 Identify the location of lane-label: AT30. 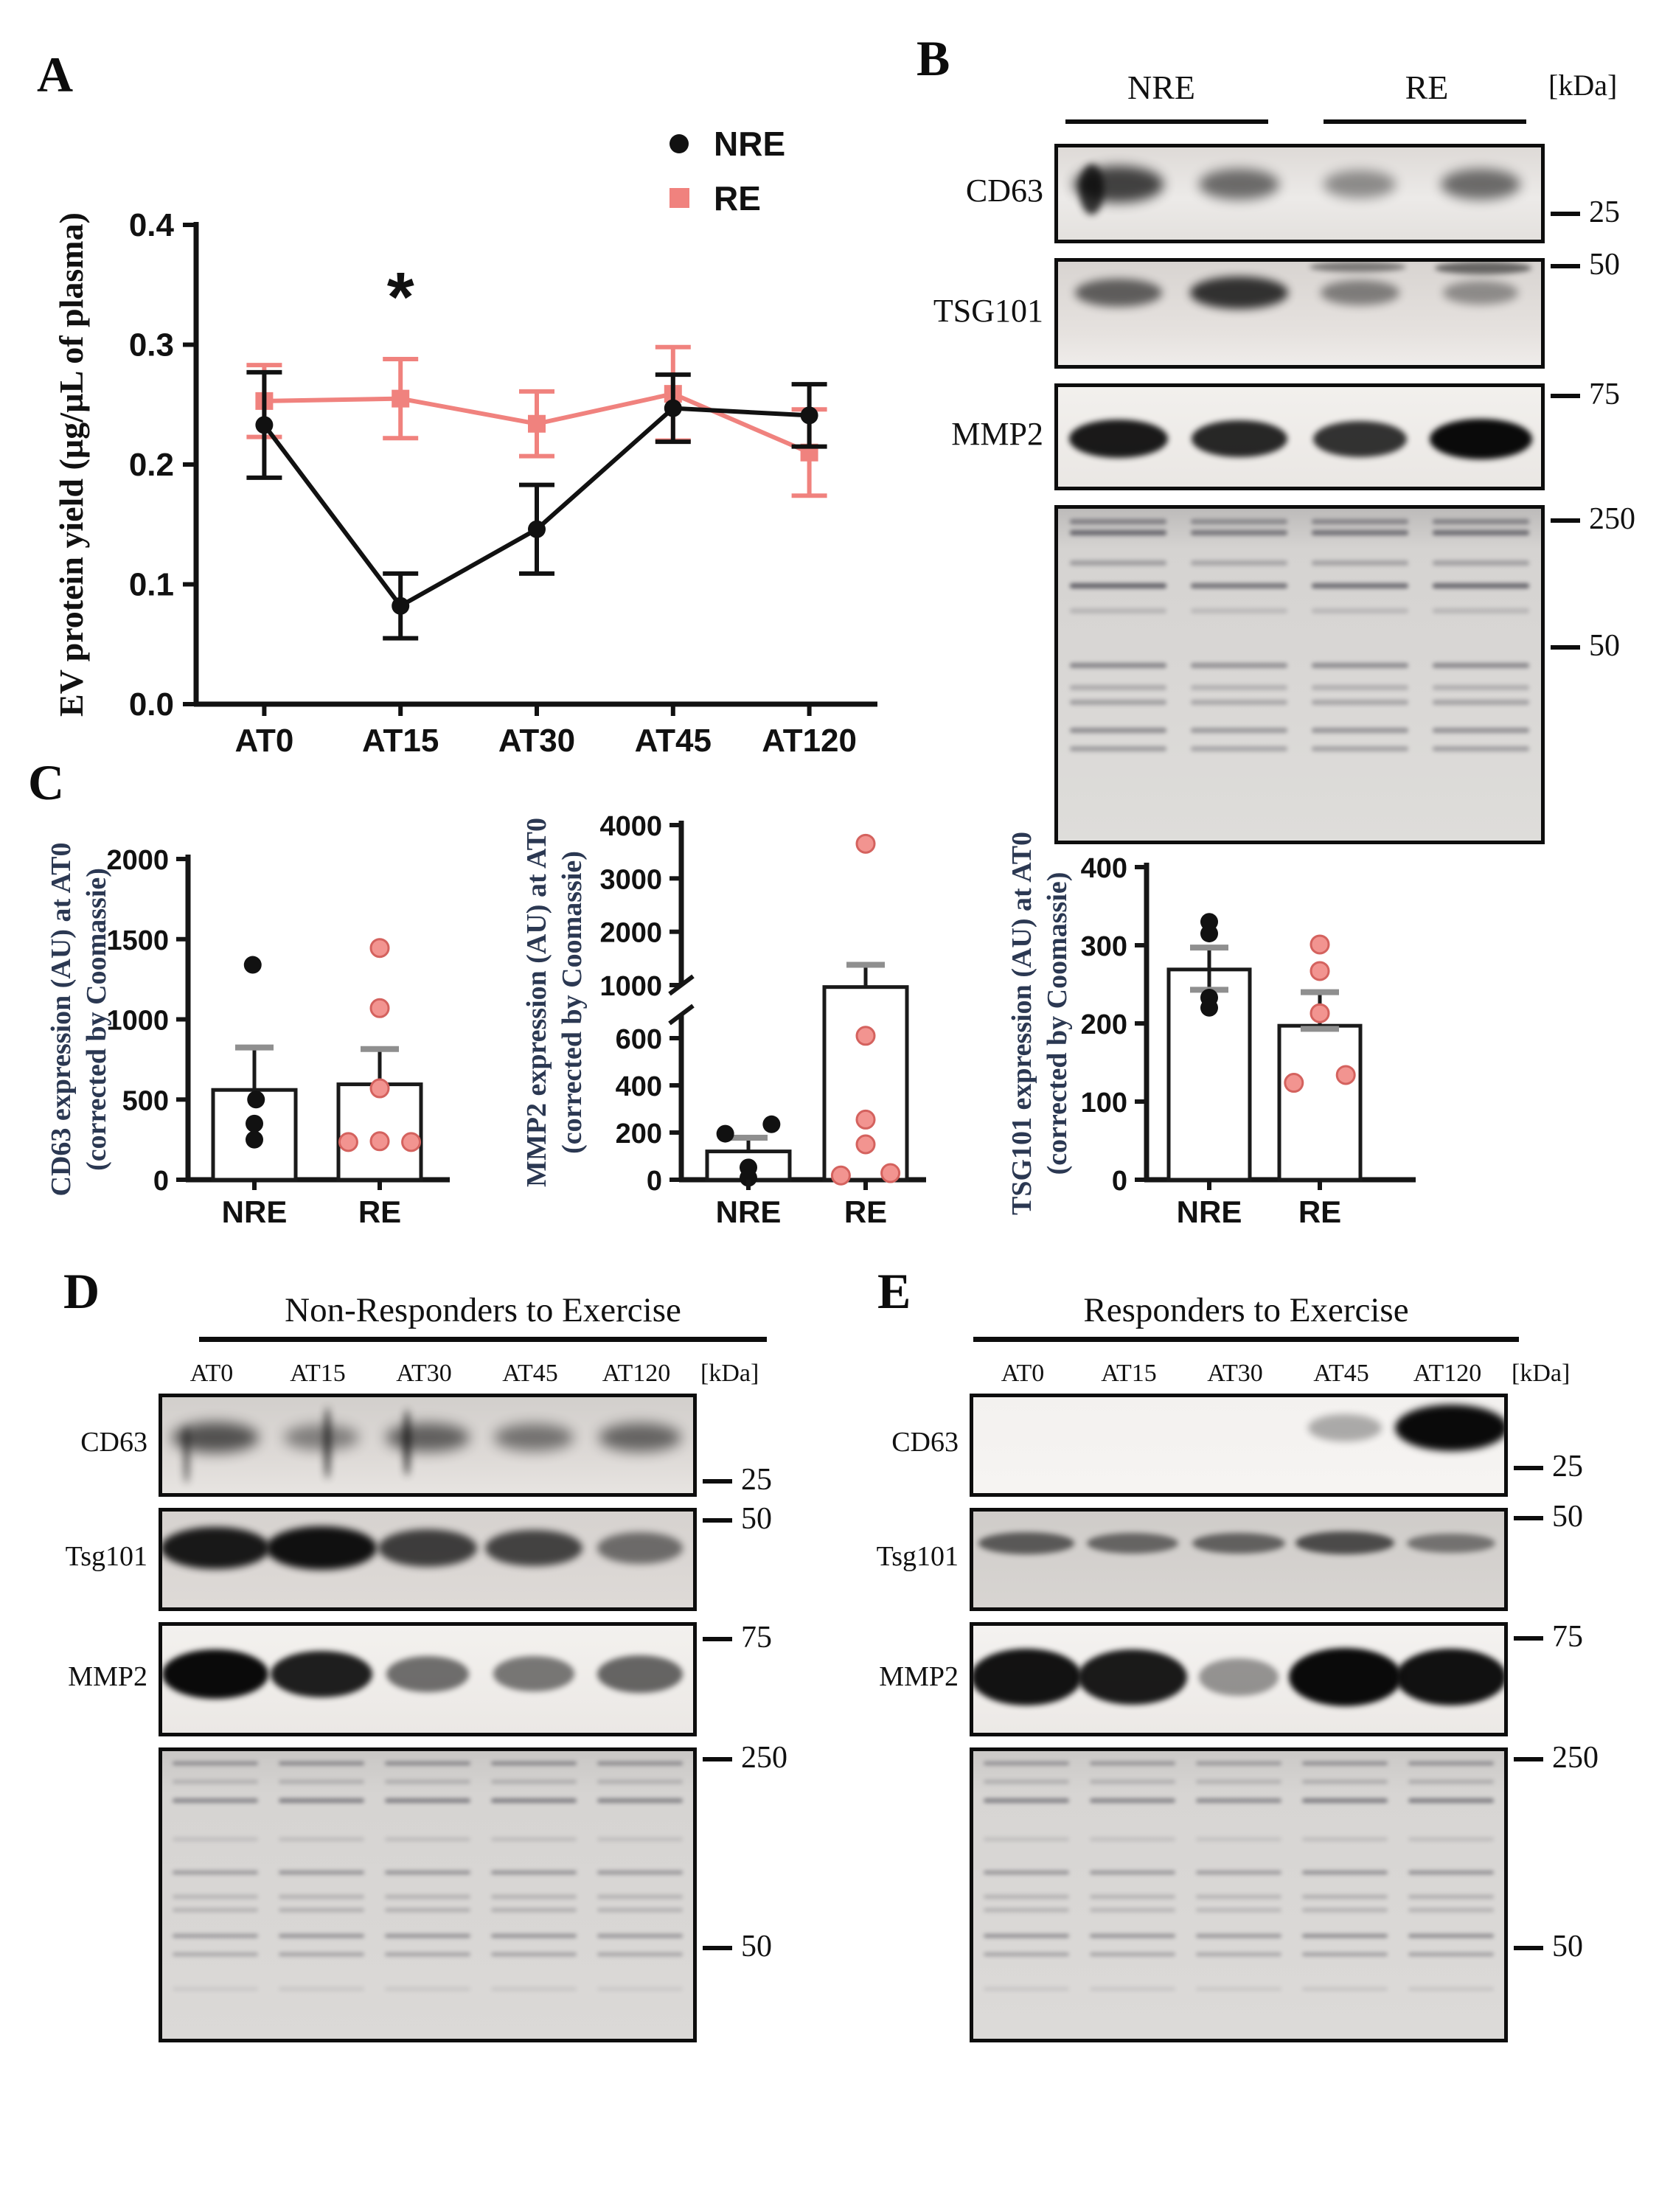
(424, 1373).